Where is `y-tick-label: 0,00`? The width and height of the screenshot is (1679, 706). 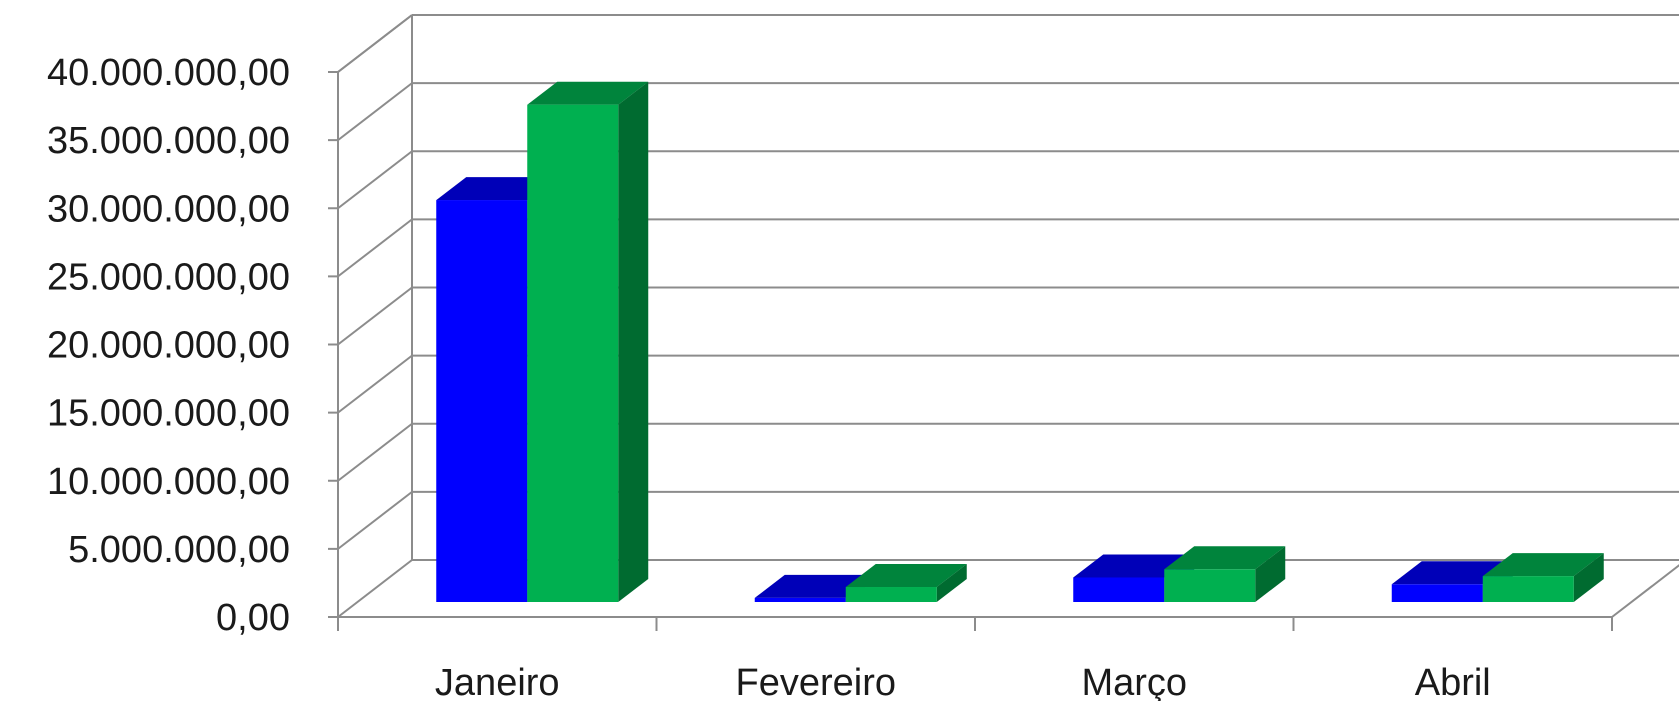
y-tick-label: 0,00 is located at coordinates (253, 618).